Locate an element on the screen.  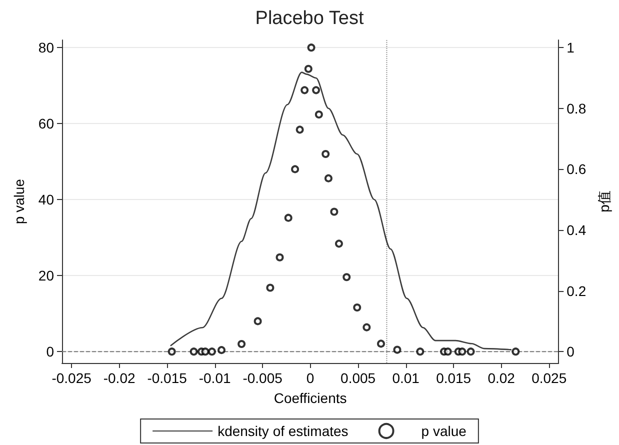
y2-tick-label: 1 is located at coordinates (570, 48).